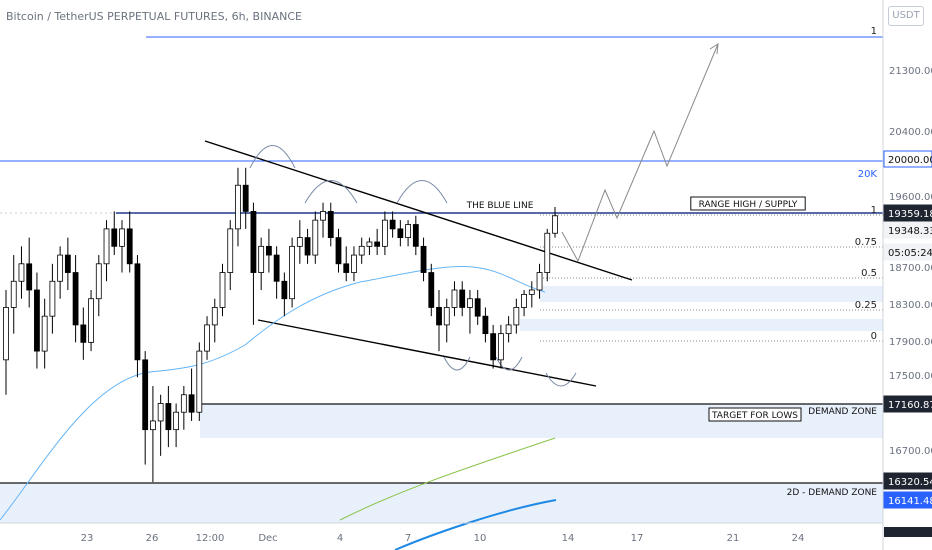  Describe the element at coordinates (869, 273) in the screenshot. I see `fib-label: 0.5` at that location.